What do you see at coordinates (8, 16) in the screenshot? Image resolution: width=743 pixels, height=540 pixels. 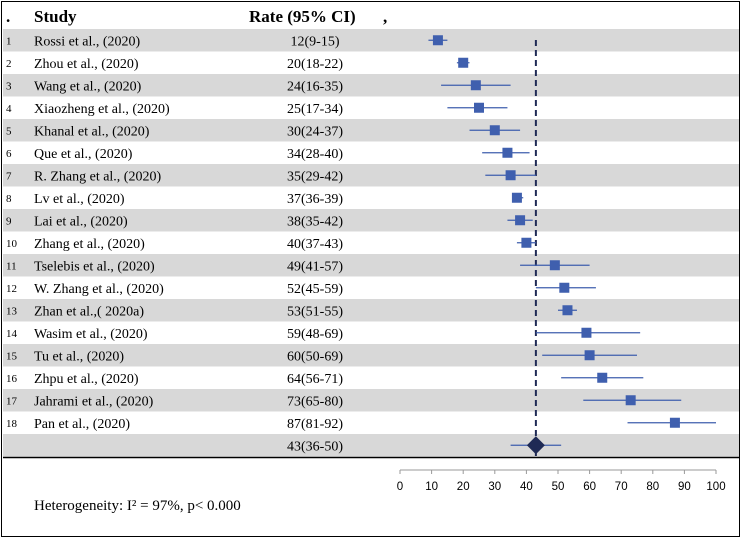 I see `header-index: .` at bounding box center [8, 16].